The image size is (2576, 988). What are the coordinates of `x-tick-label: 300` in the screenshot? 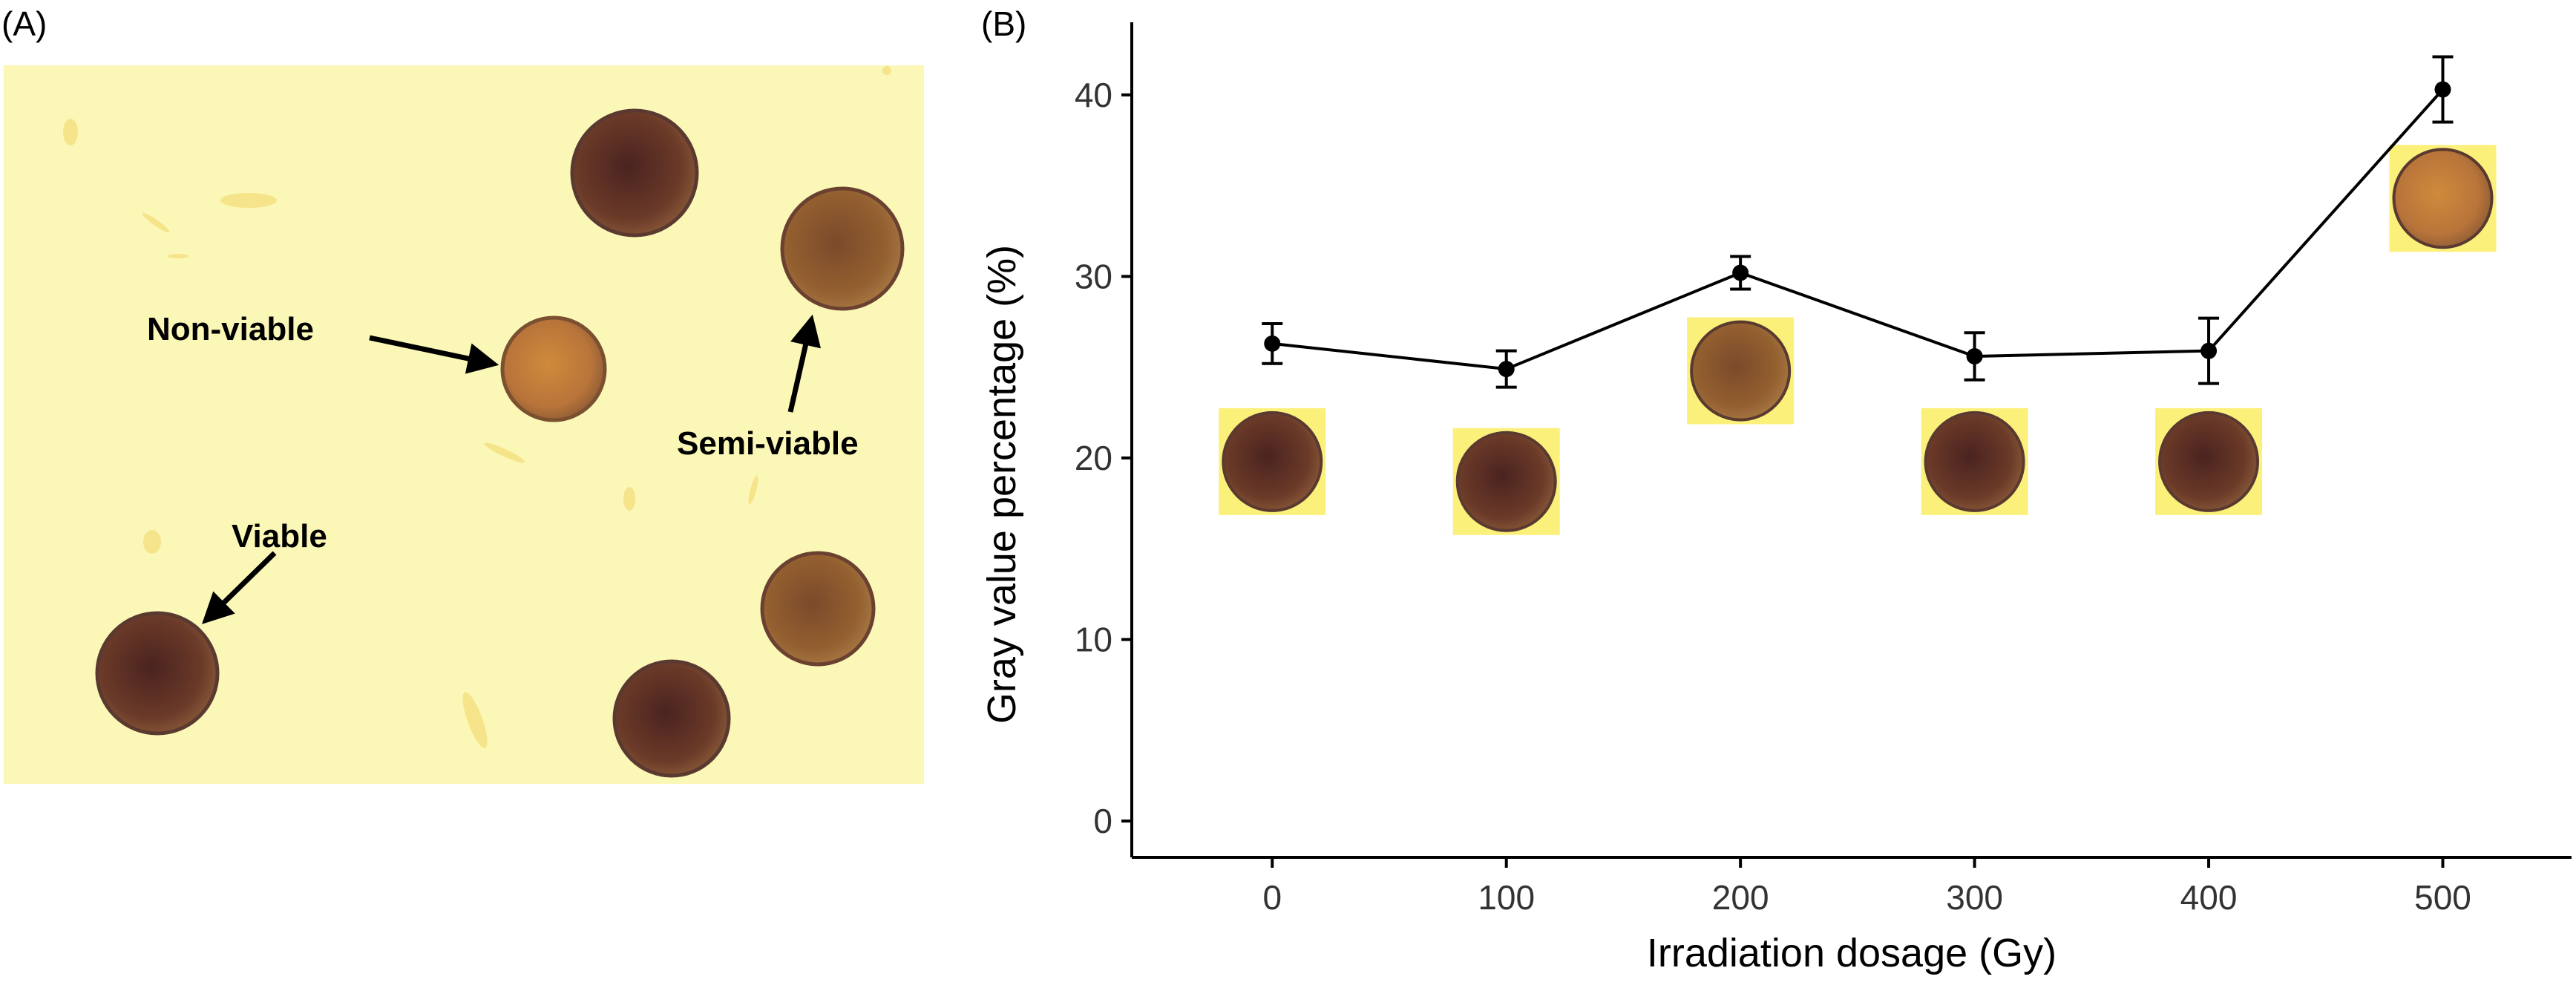 It's located at (1975, 897).